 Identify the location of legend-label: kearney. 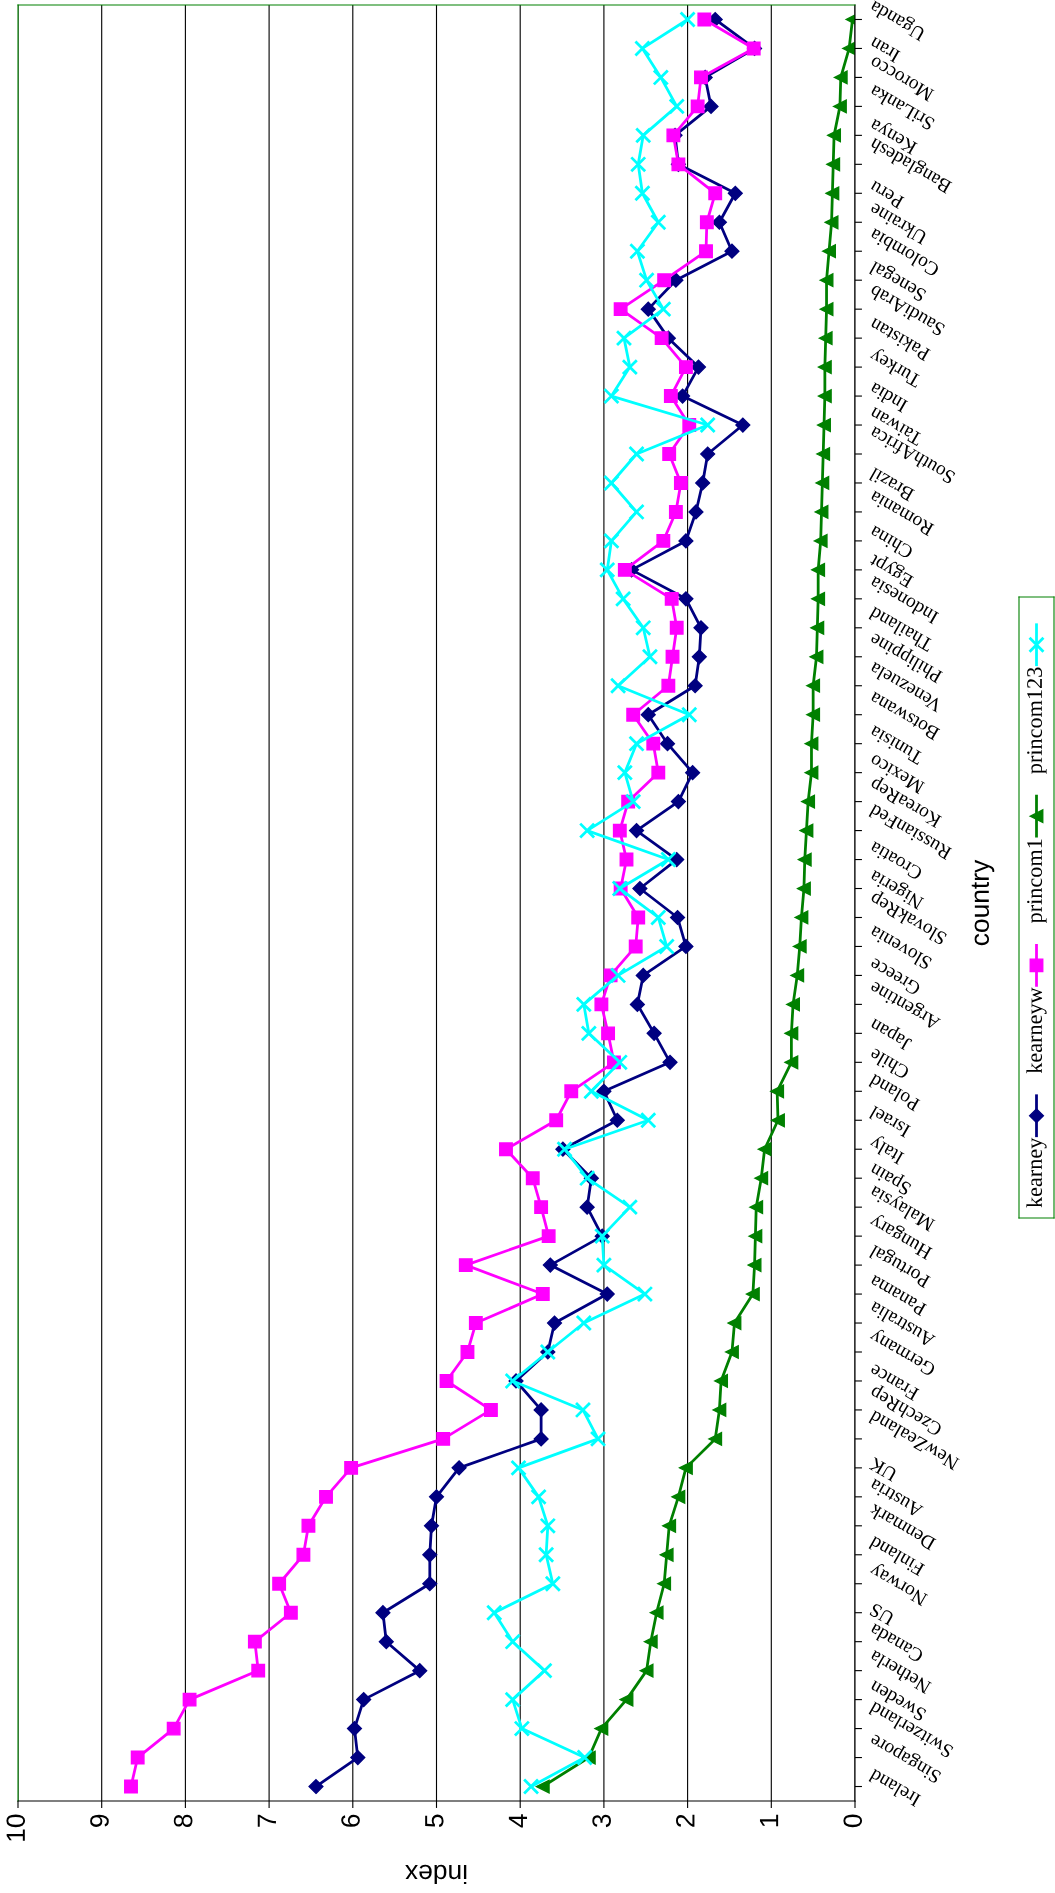
(1036, 1172).